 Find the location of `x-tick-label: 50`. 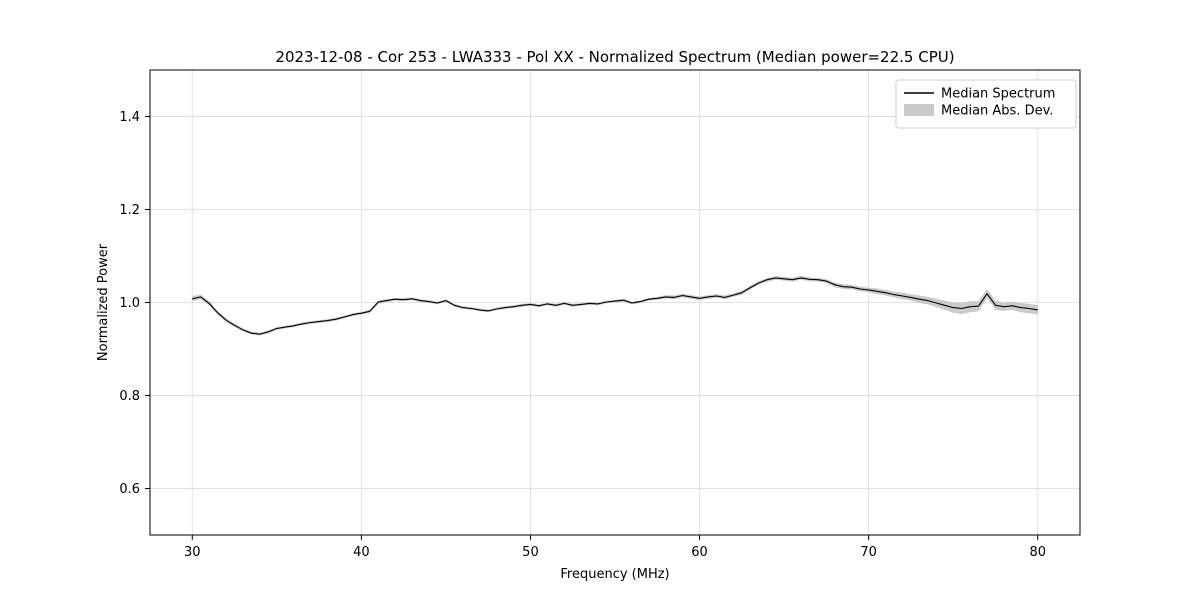

x-tick-label: 50 is located at coordinates (530, 552).